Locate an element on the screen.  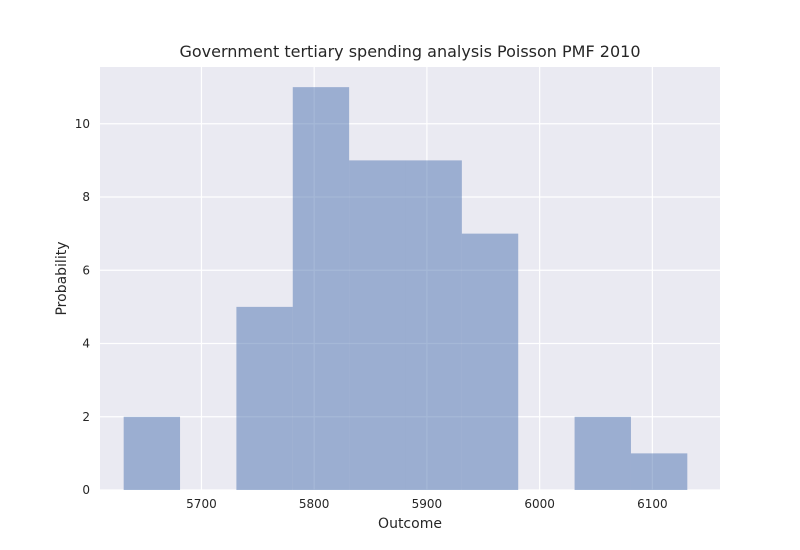
x-tick-label: 5900 is located at coordinates (427, 504).